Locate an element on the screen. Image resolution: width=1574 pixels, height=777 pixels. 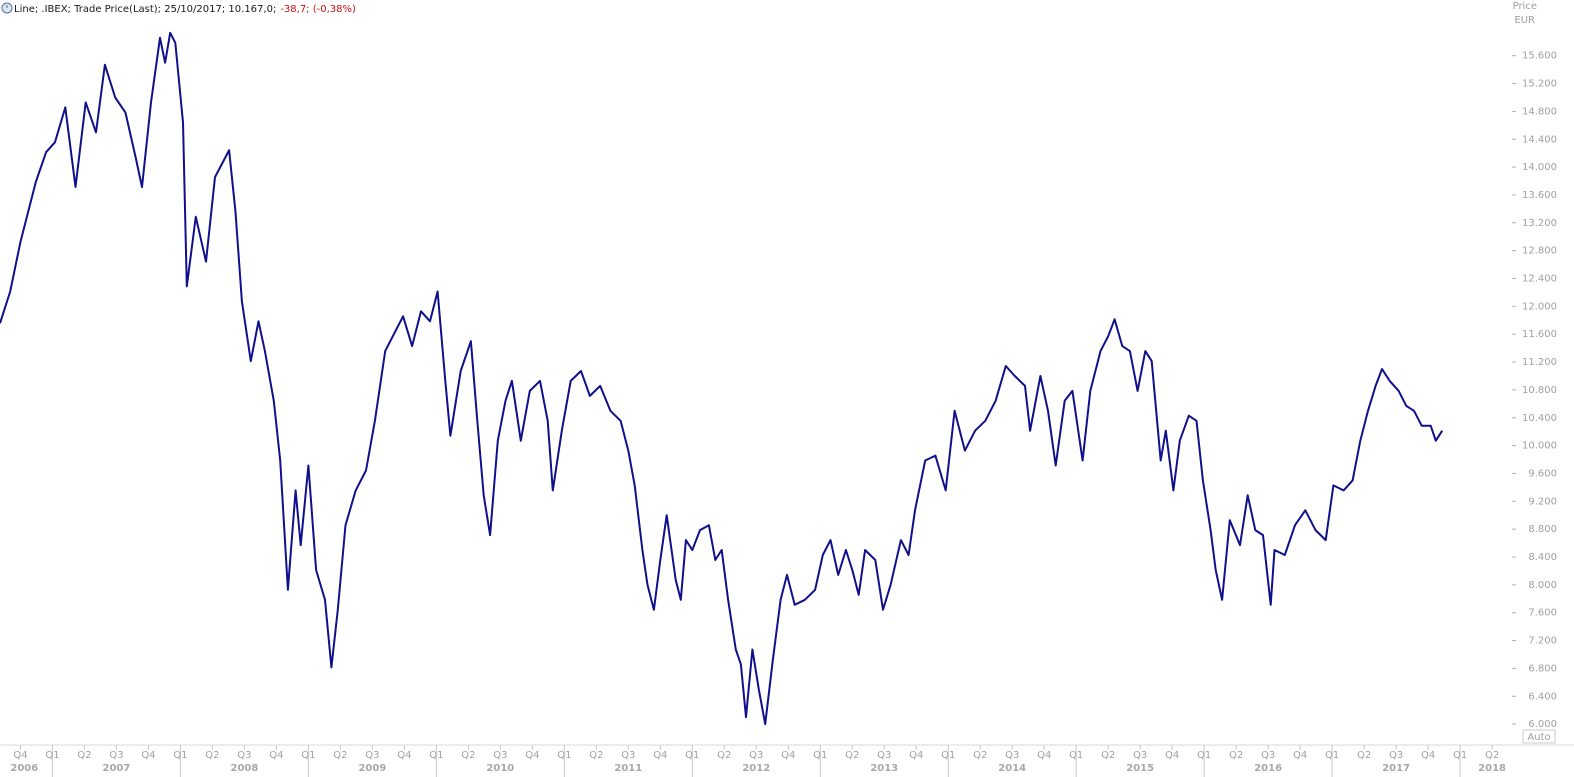
y-tick-label: 8.400 is located at coordinates (1542, 557).